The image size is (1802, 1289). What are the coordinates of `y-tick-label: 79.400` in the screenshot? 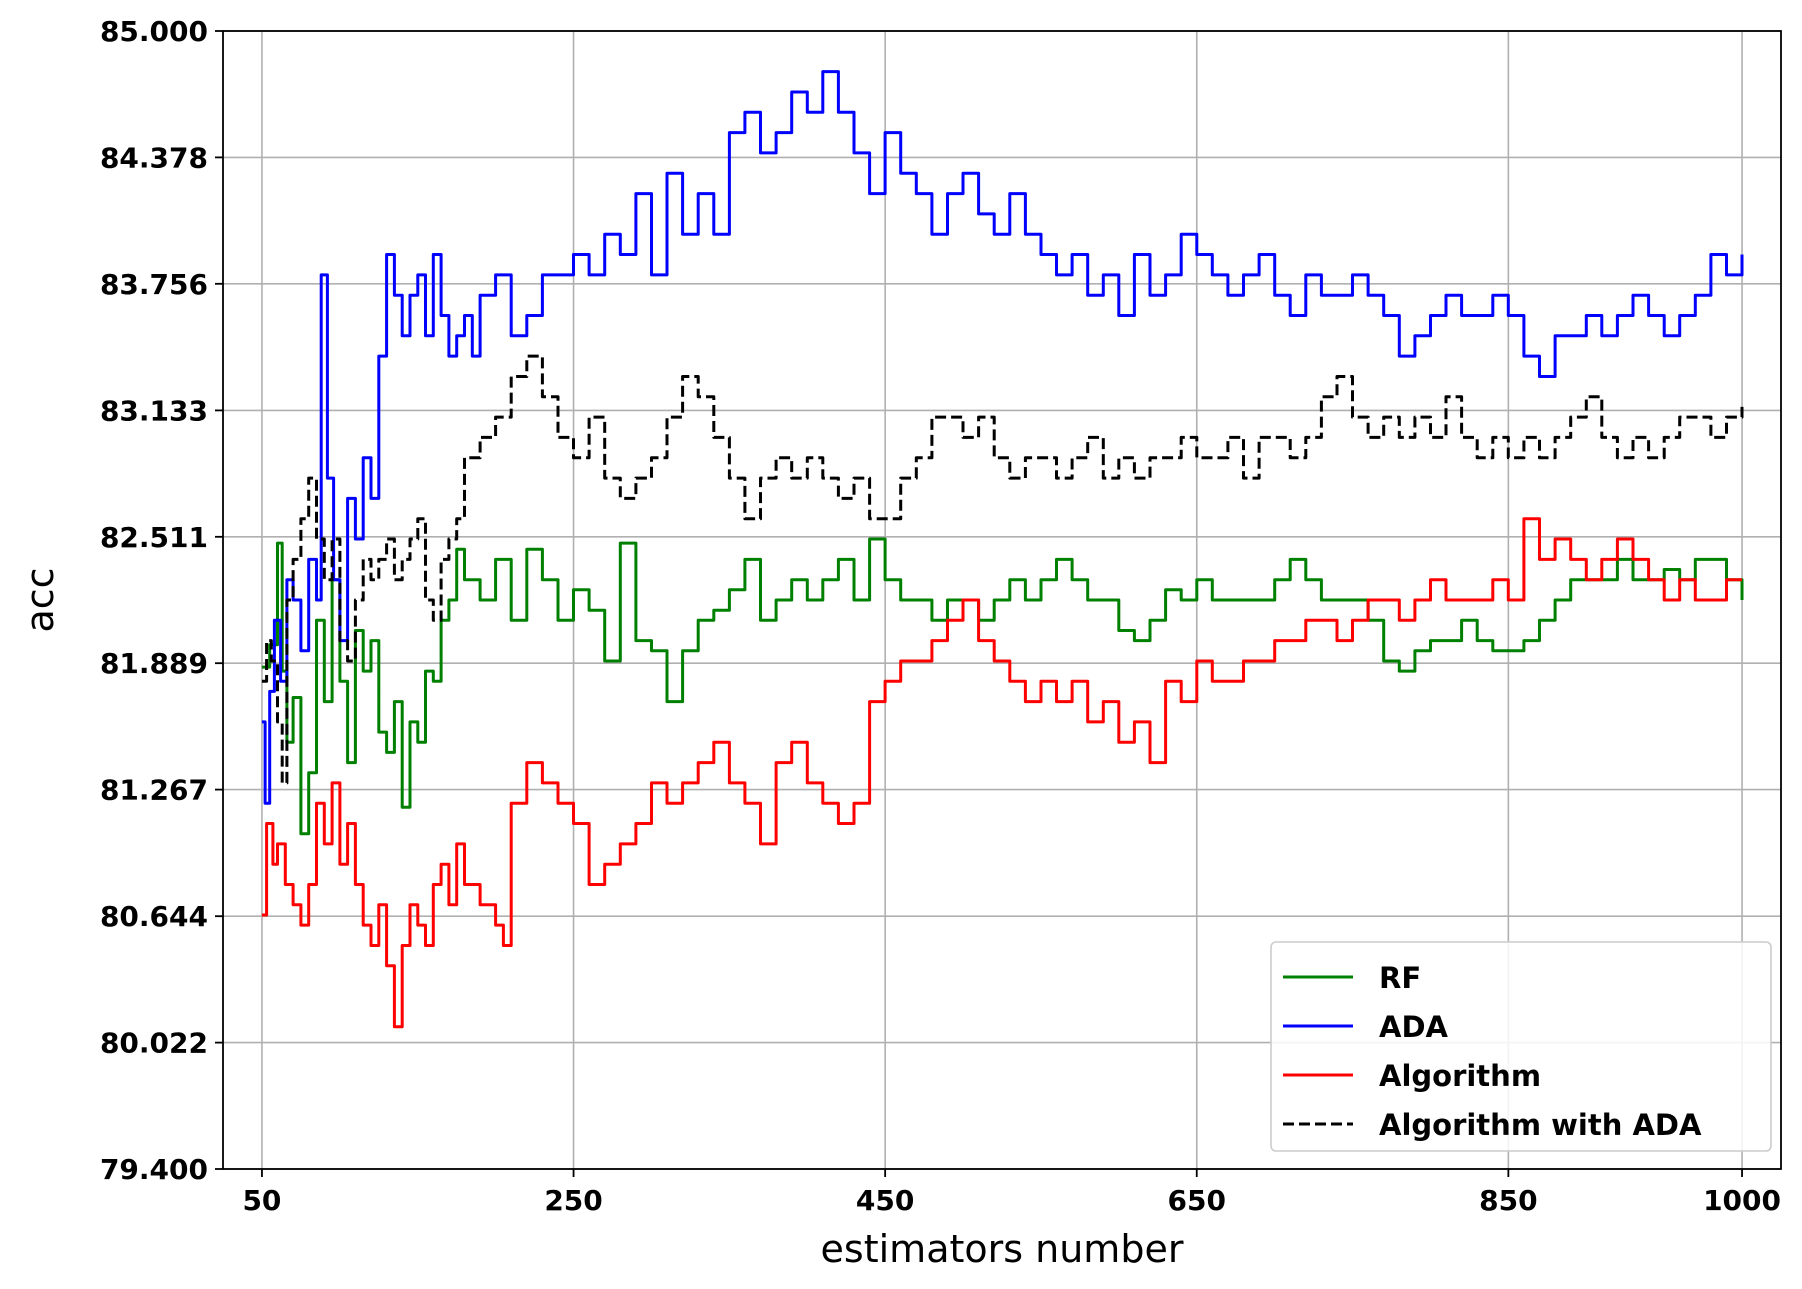 It's located at (154, 1169).